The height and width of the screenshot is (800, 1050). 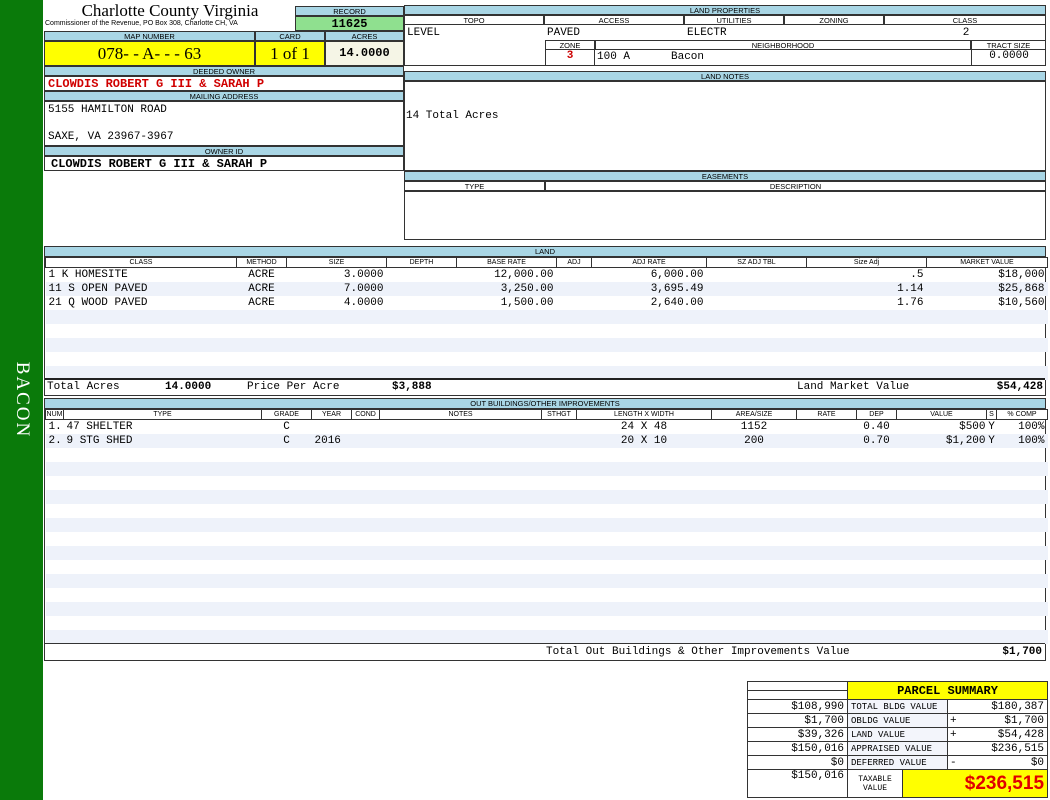 What do you see at coordinates (363, 302) in the screenshot?
I see `land-cell: 4.0000` at bounding box center [363, 302].